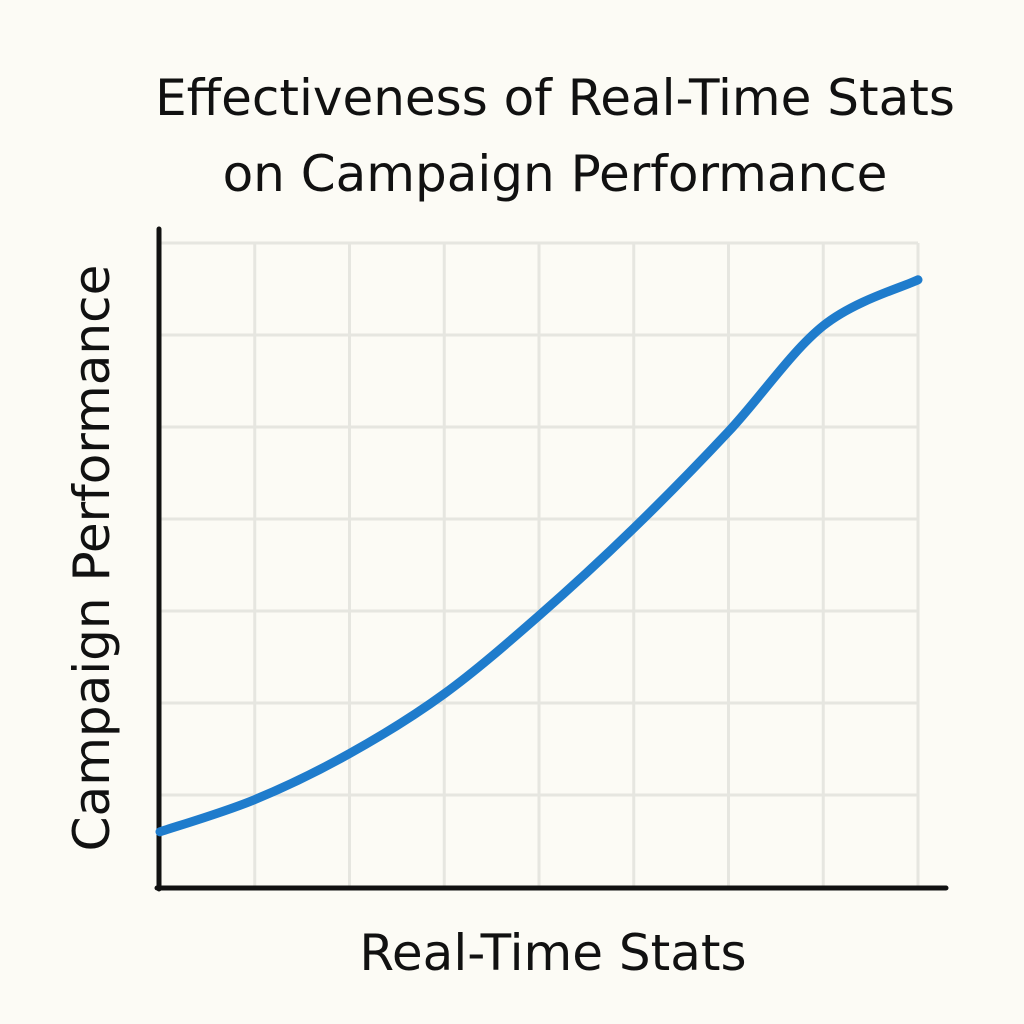  Describe the element at coordinates (555, 98) in the screenshot. I see `chart-title-line-1: Effectiveness of Real-Time Stats` at that location.